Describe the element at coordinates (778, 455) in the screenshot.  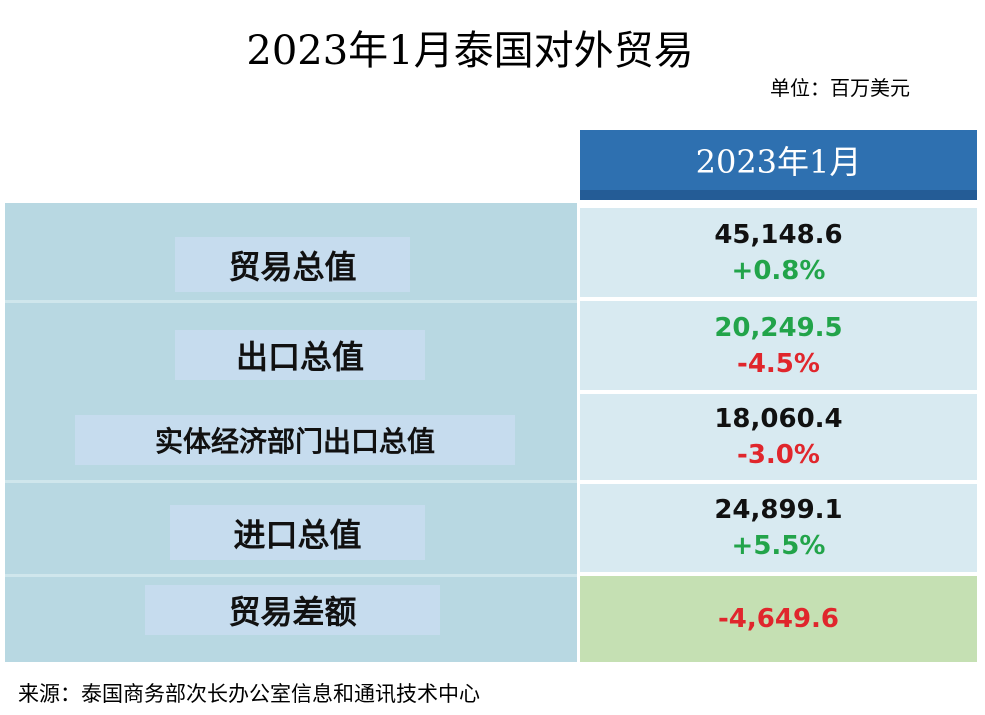
I see `change: -3.0%` at that location.